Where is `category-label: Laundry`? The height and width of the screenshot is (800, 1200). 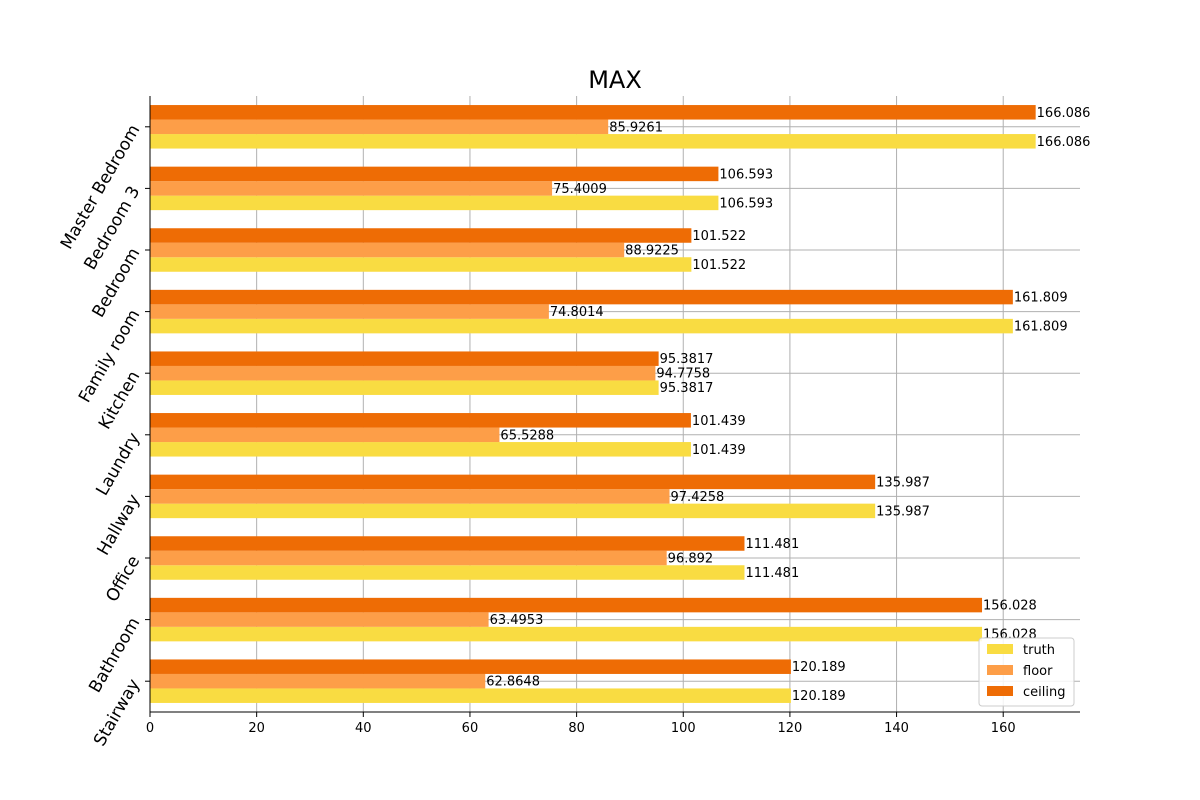
category-label: Laundry is located at coordinates (118, 464).